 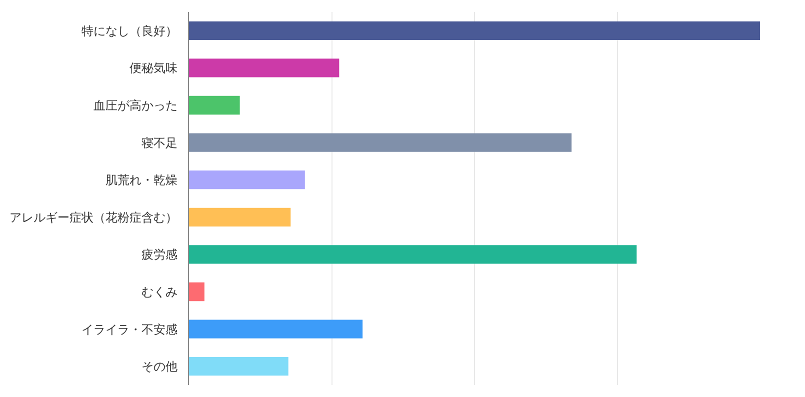 I want to click on y-tick-label: むくみ, so click(x=160, y=291).